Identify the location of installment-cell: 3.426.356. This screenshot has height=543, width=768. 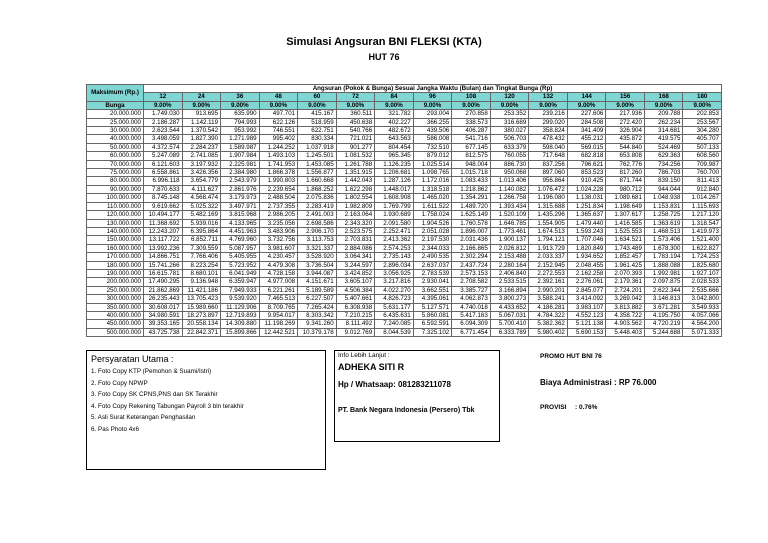
(201, 173).